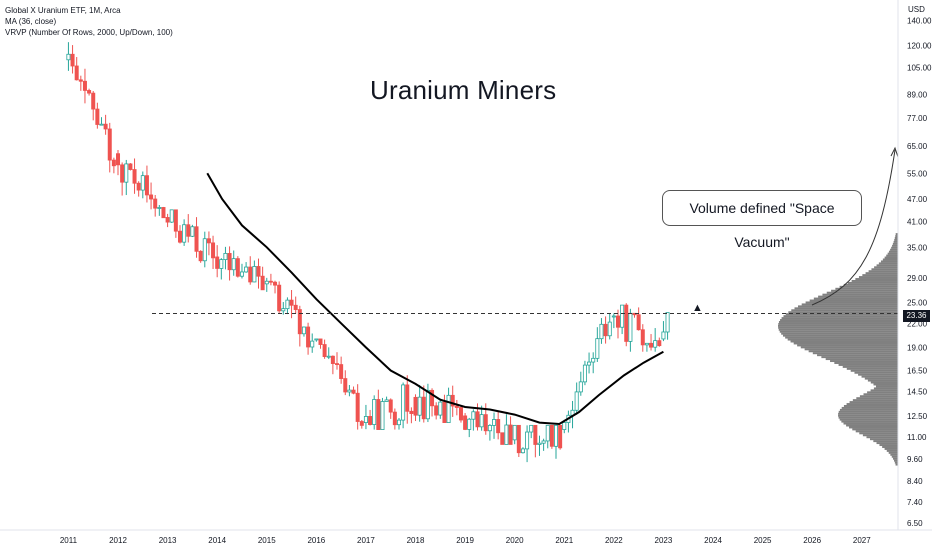 This screenshot has width=932, height=555. Describe the element at coordinates (915, 481) in the screenshot. I see `y-tick-label: 8.40` at that location.